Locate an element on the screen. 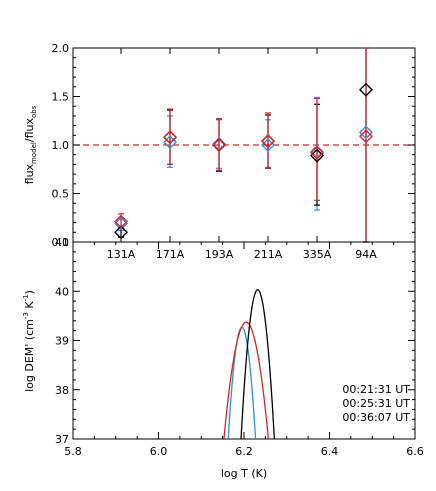  bottom-y-tick-label: 37 is located at coordinates (62, 439).